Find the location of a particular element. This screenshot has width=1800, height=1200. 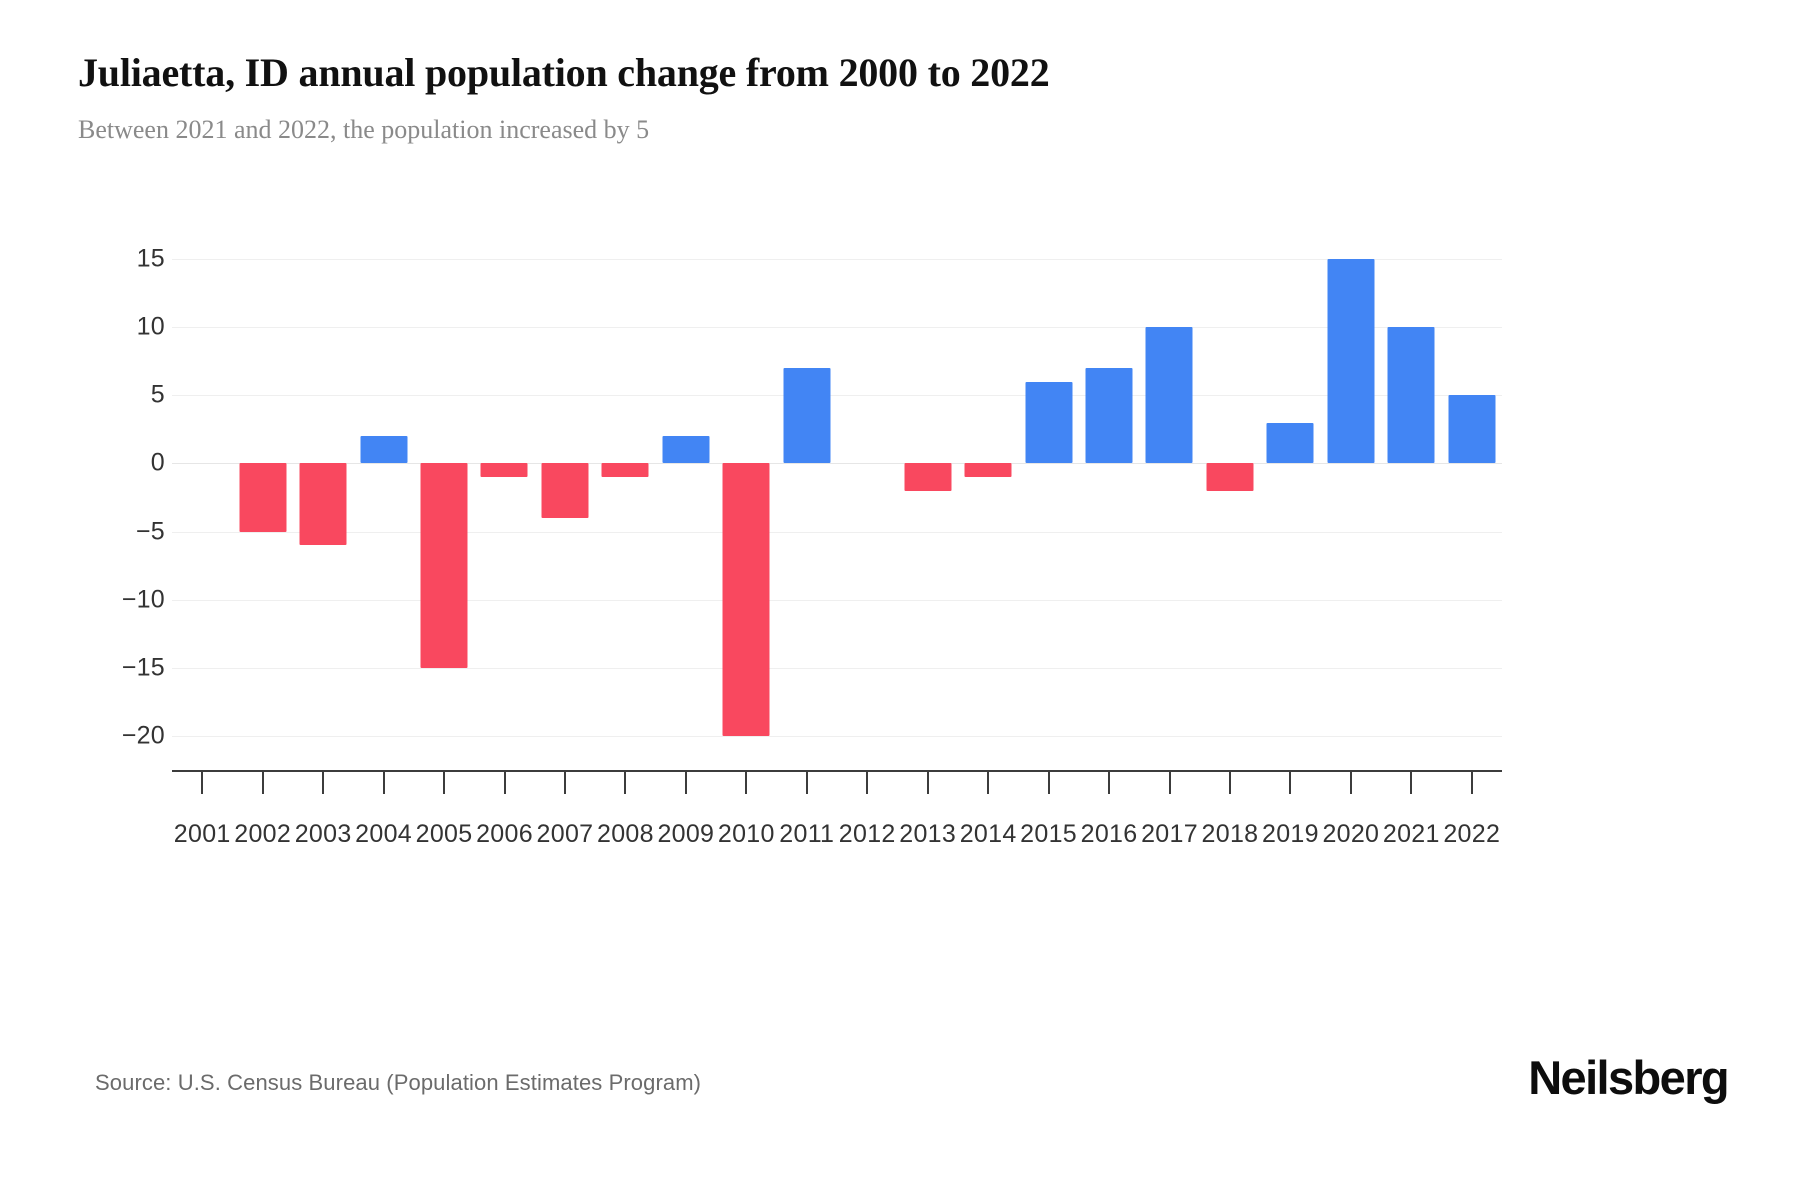

x-tick-label-2009: 2009 is located at coordinates (686, 834).